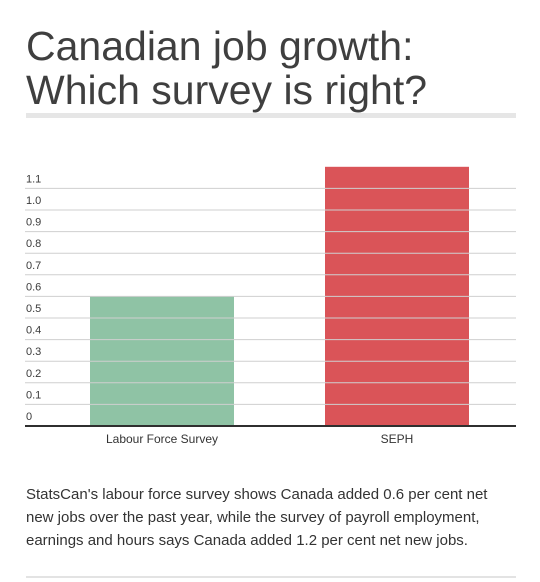 The image size is (540, 582). I want to click on x-tick-label: Labour Force Survey, so click(162, 439).